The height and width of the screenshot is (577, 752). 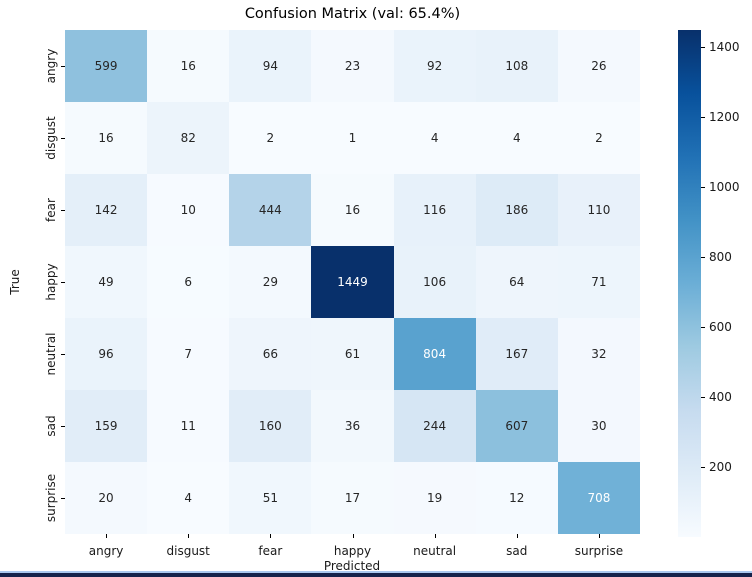 I want to click on heatmap-cell-angry-neutral: 92, so click(x=434, y=66).